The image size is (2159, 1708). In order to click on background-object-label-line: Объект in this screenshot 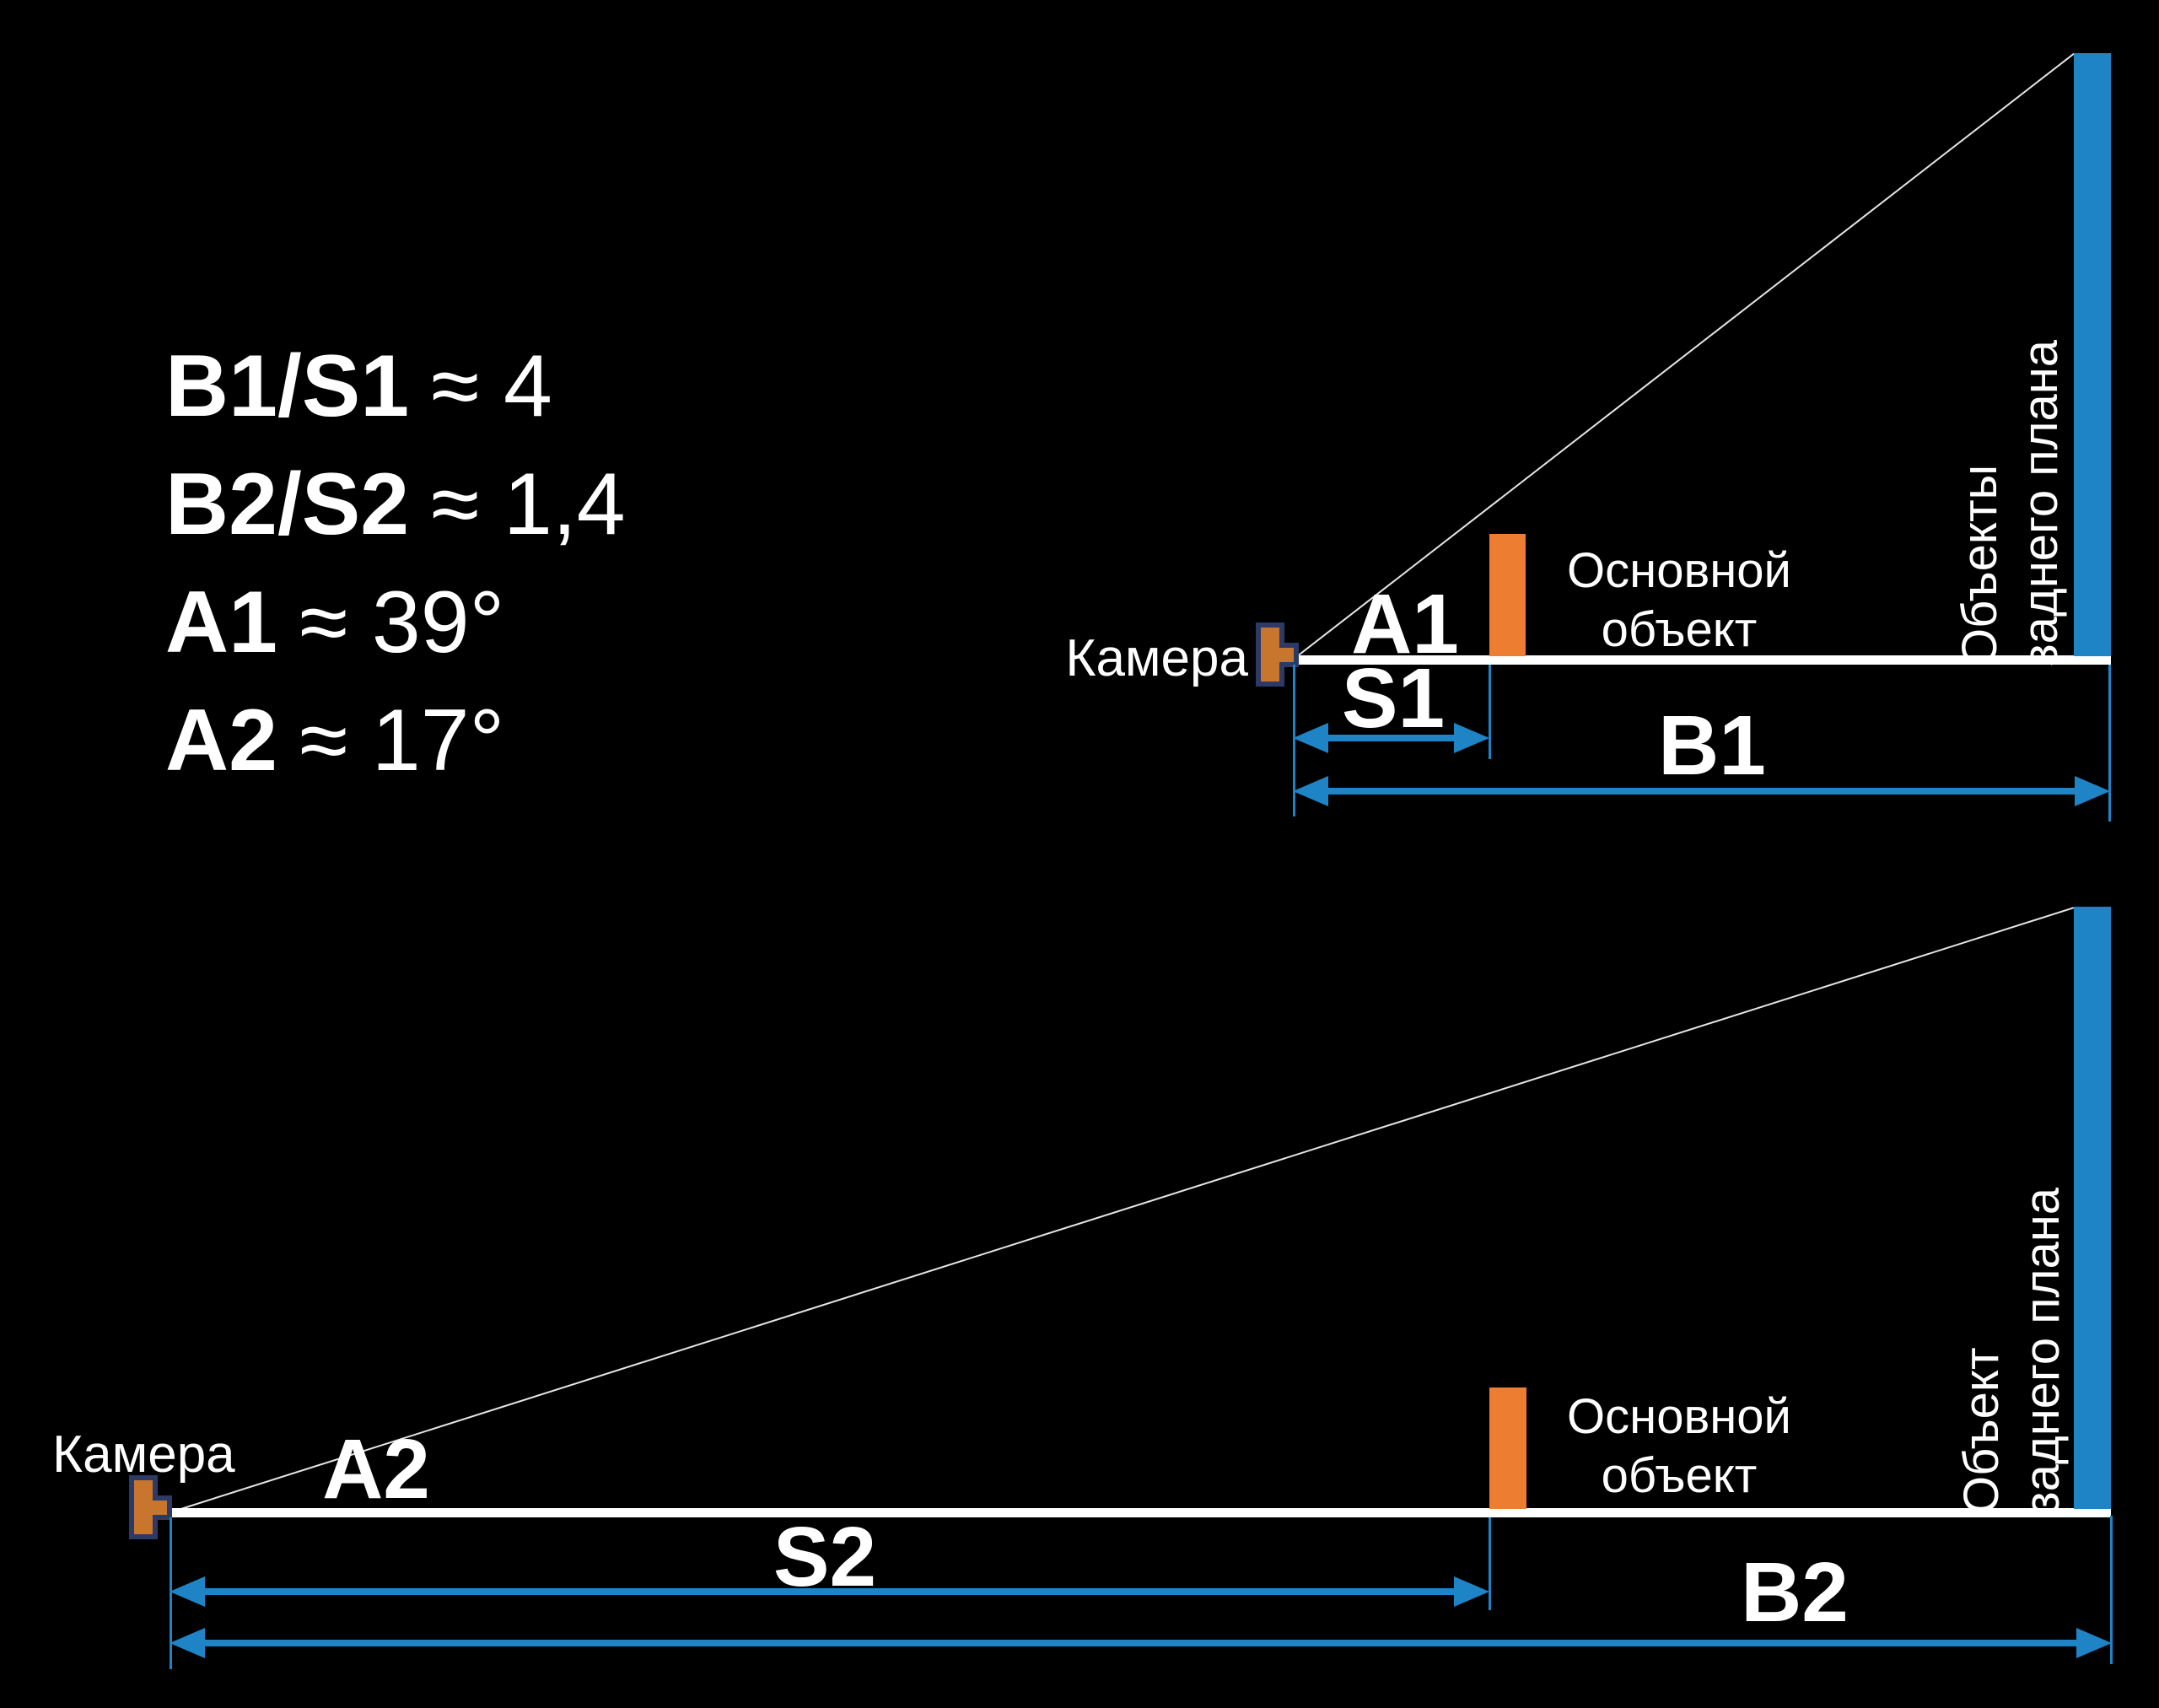, I will do `click(1981, 1430)`.